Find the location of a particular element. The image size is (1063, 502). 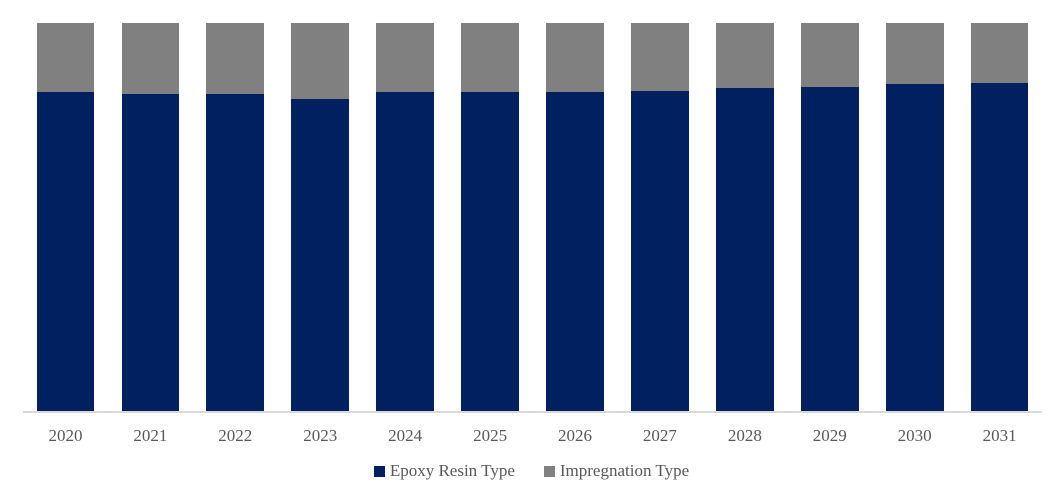

legend-item-impregnation-type: Impregnation Type is located at coordinates (616, 471).